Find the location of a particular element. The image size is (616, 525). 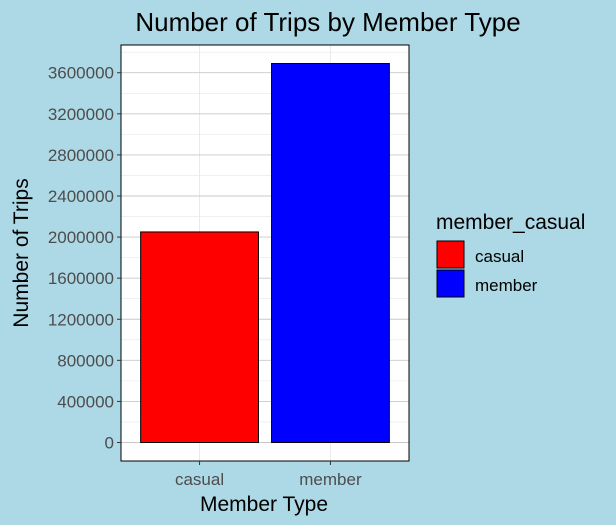

y-tick-label: 400000 is located at coordinates (85, 401).